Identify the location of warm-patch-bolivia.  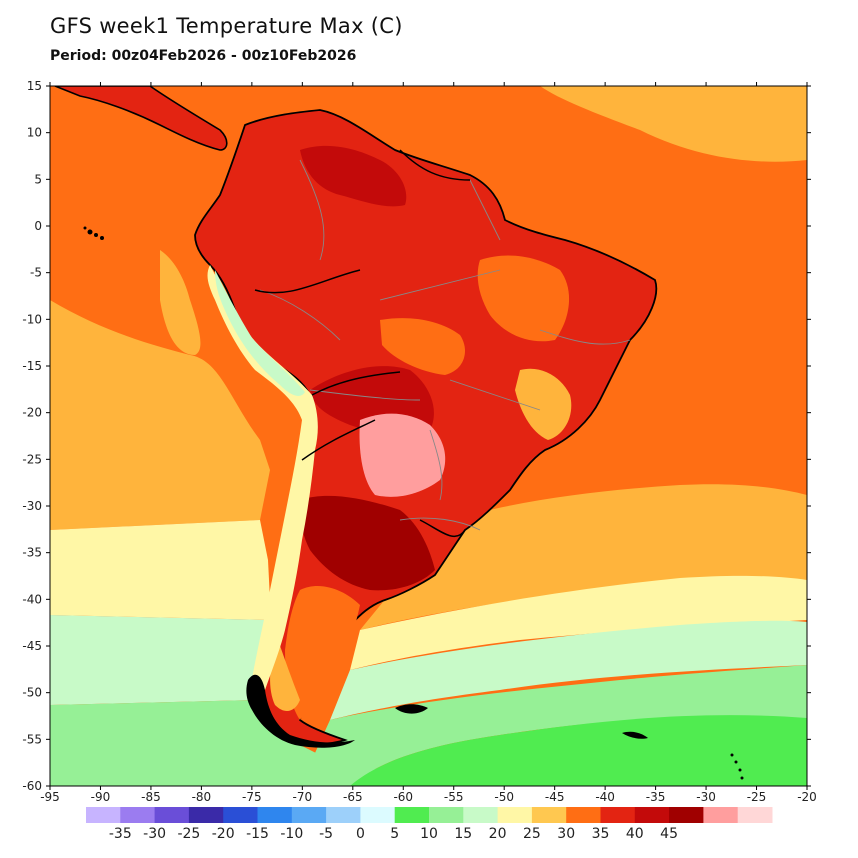
(422, 346).